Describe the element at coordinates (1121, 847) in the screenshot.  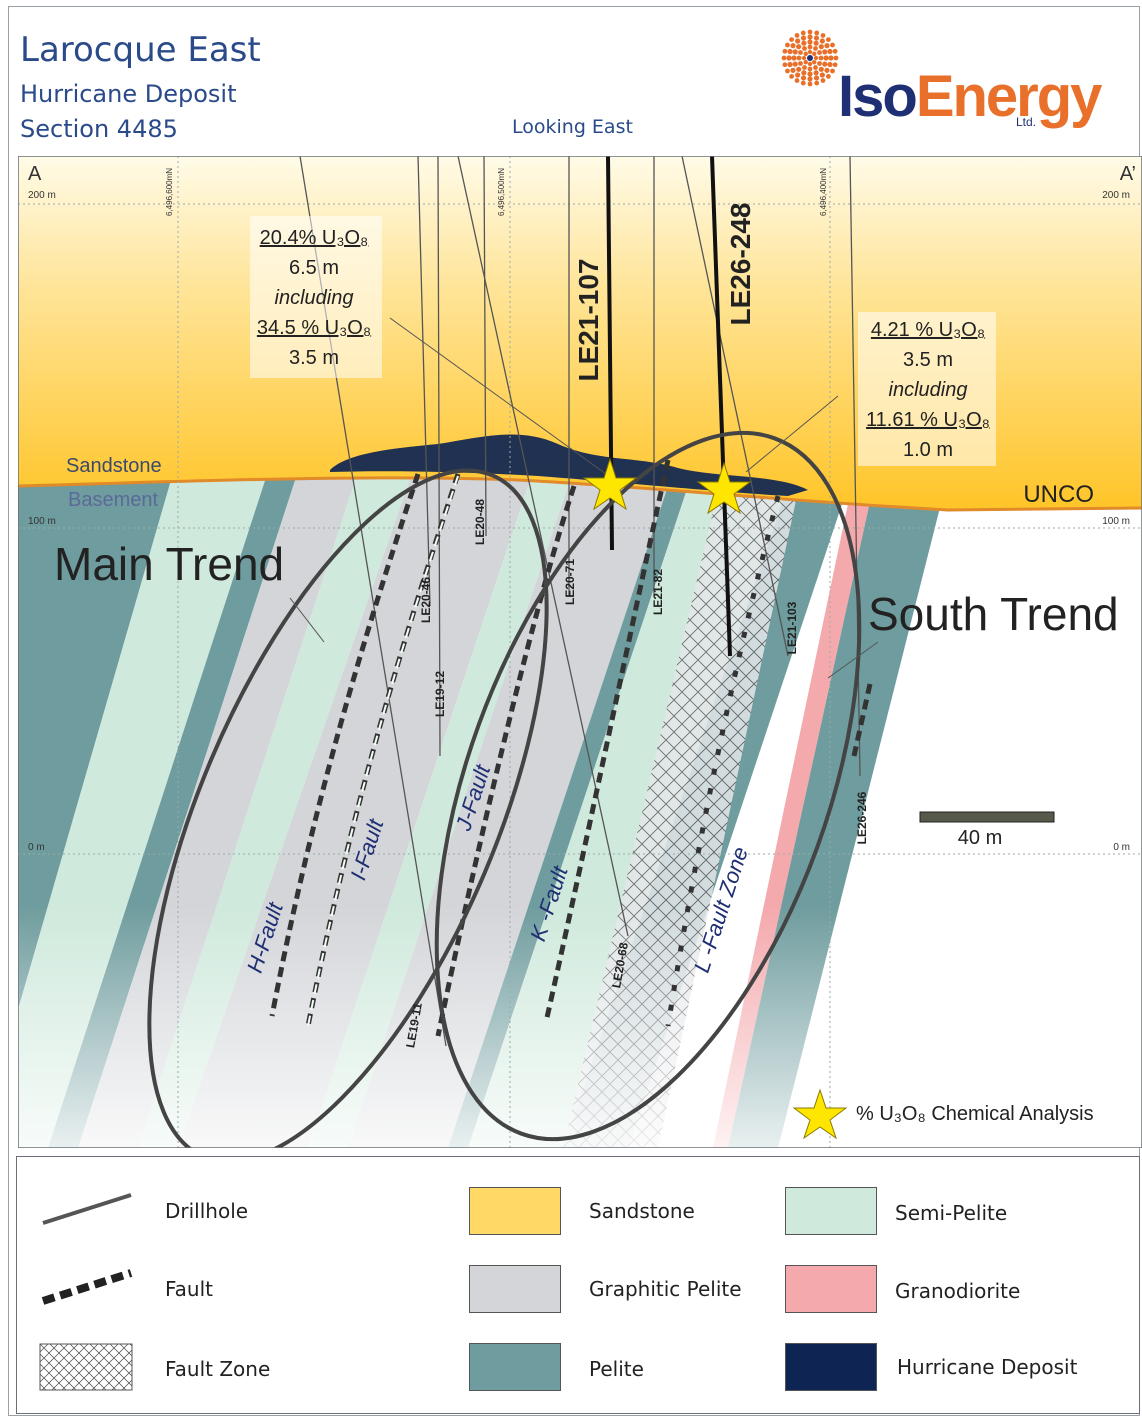
I see `elev-0-right: 0 m` at that location.